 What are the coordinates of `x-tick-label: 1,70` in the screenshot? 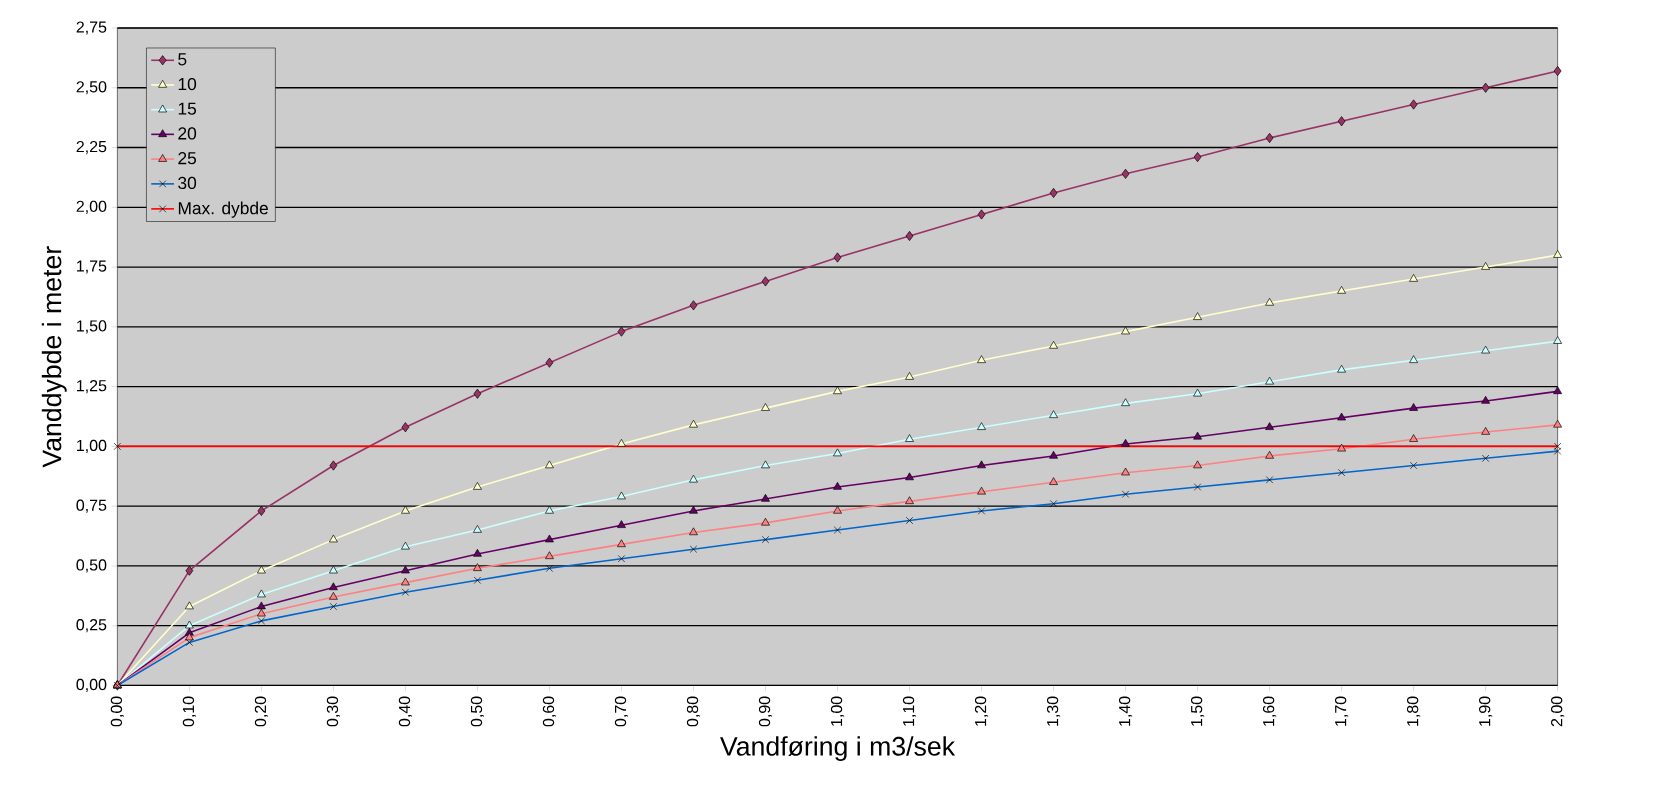 It's located at (1341, 711).